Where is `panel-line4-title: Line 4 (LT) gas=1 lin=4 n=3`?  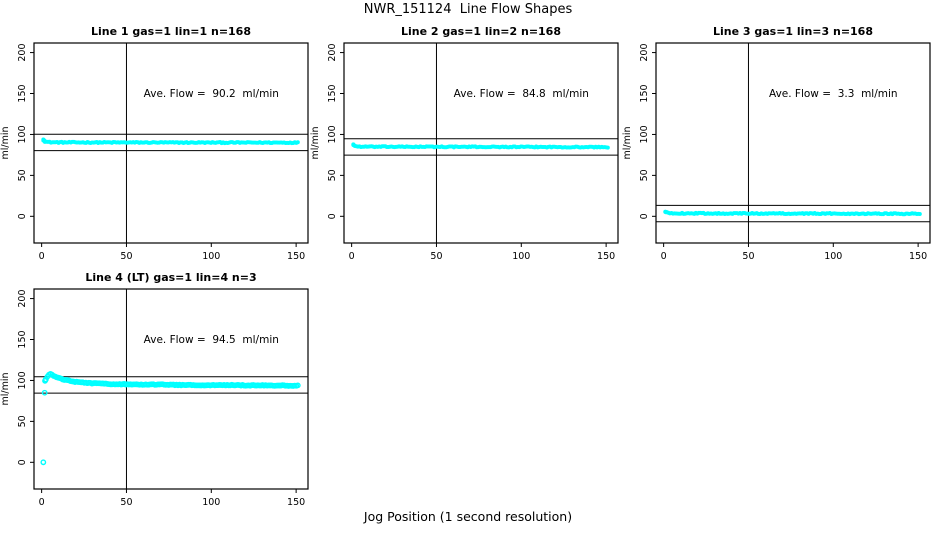 panel-line4-title: Line 4 (LT) gas=1 lin=4 n=3 is located at coordinates (171, 277).